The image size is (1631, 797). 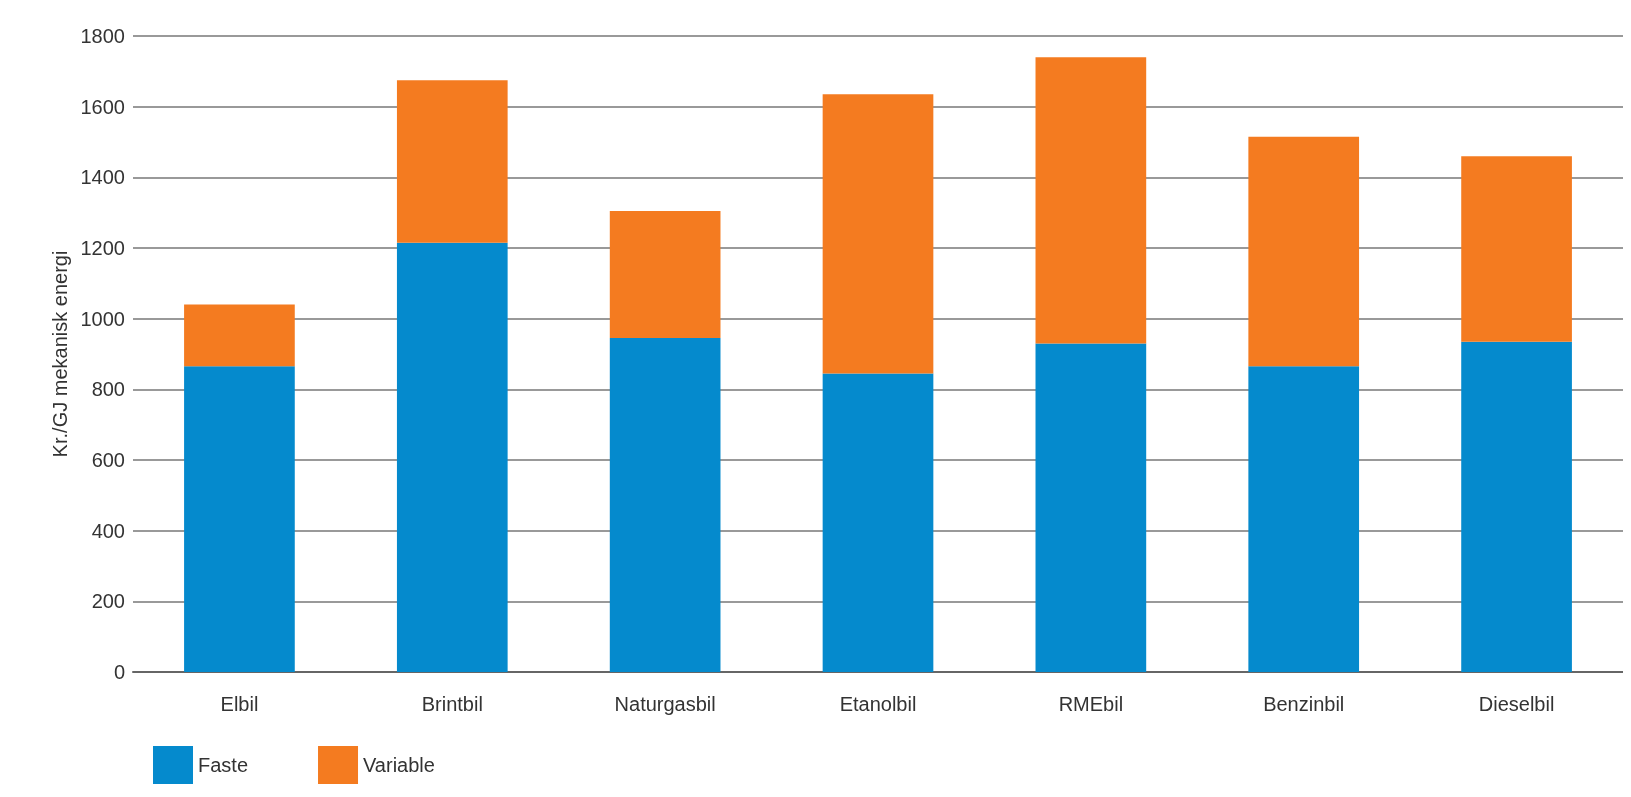 What do you see at coordinates (102, 106) in the screenshot?
I see `y-tick-label: 1600` at bounding box center [102, 106].